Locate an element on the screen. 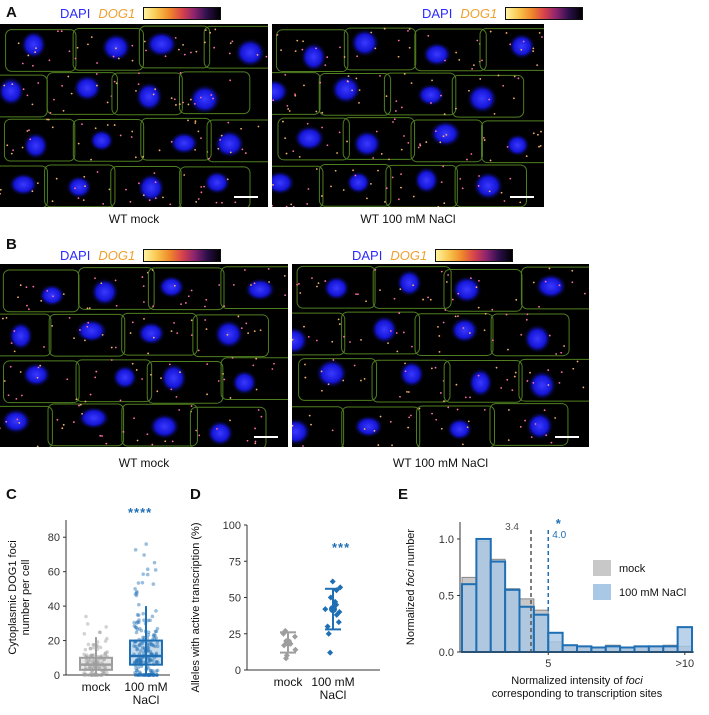  panel-b-legend-left: DAPI DOG1 is located at coordinates (141, 255).